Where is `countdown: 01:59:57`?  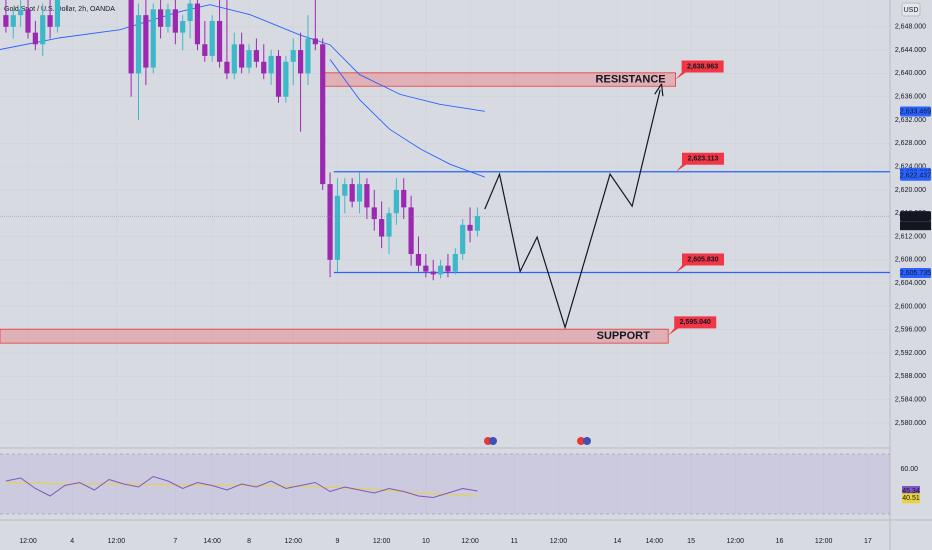 countdown: 01:59:57 is located at coordinates (915, 226).